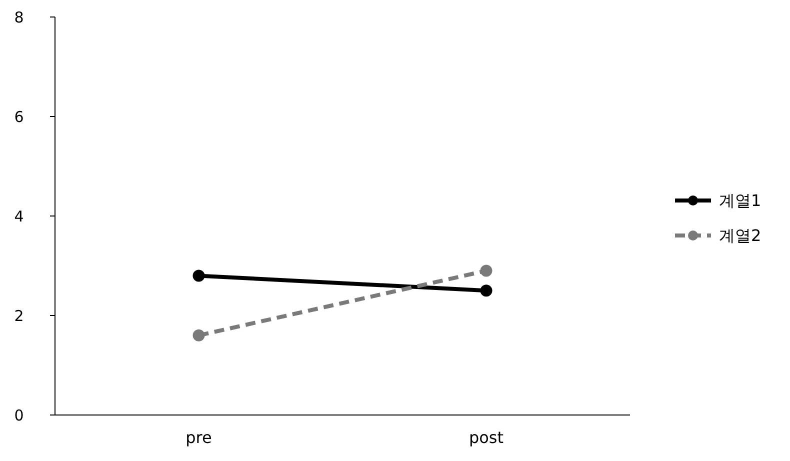  Describe the element at coordinates (740, 200) in the screenshot. I see `legend-label: 계열1` at that location.